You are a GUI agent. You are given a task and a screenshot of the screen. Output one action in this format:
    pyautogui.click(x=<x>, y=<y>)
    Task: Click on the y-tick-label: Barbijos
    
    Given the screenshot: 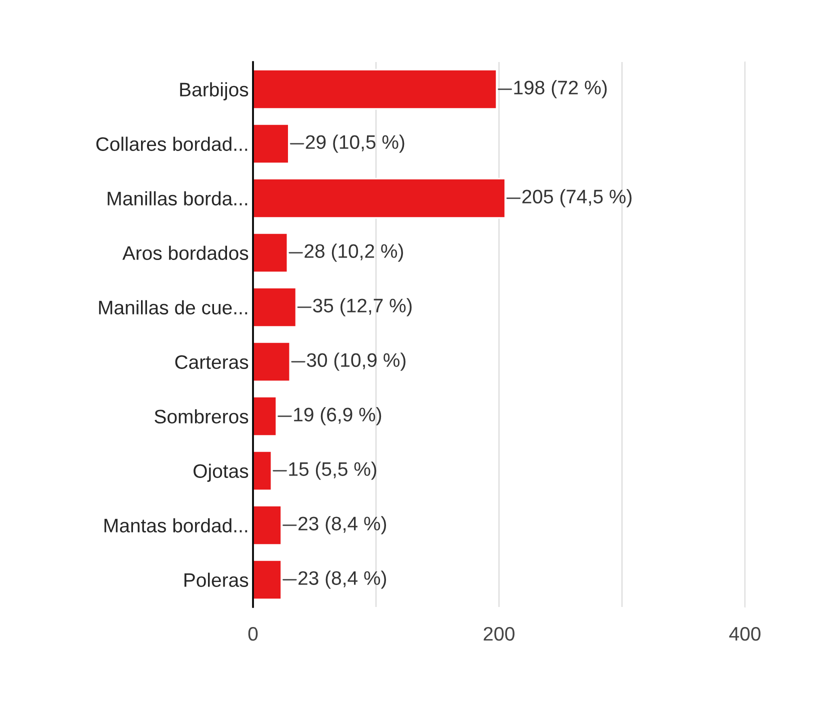 What is the action you would take?
    pyautogui.click(x=214, y=91)
    